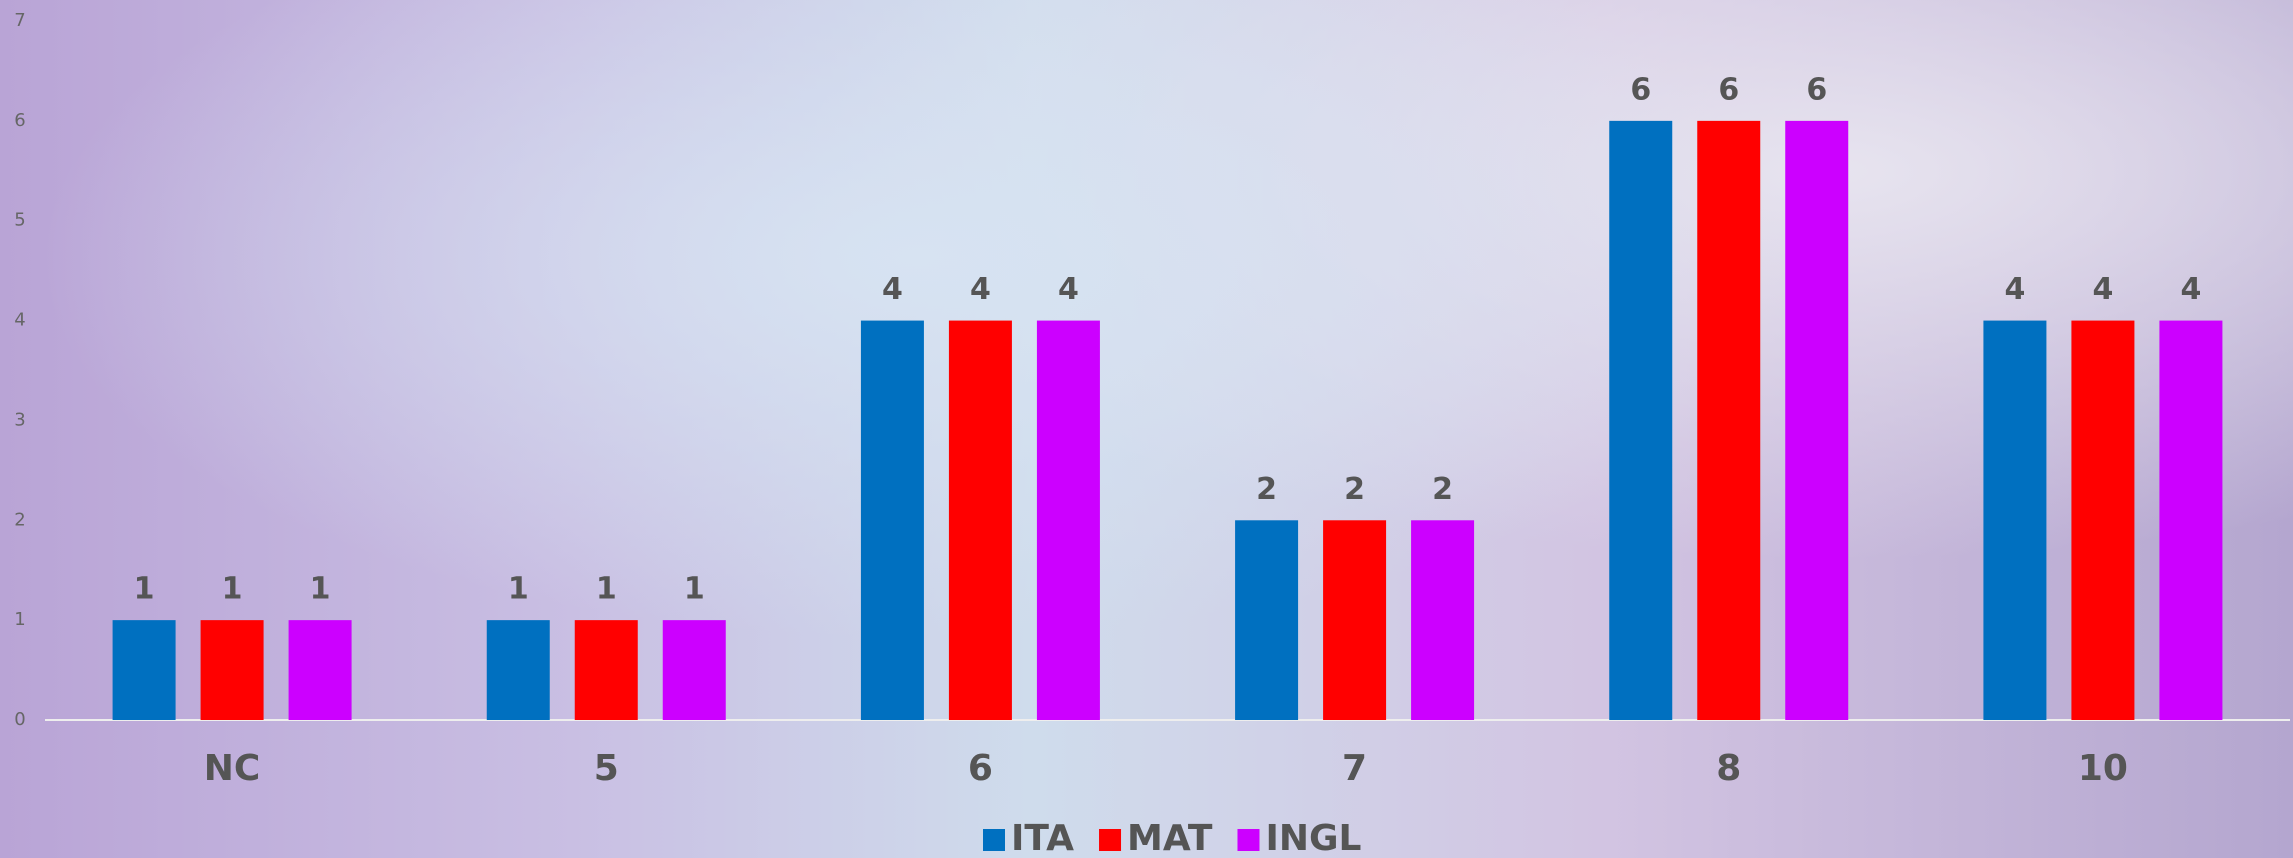 The height and width of the screenshot is (858, 2293). What do you see at coordinates (606, 768) in the screenshot?
I see `x-tick-label: 5` at bounding box center [606, 768].